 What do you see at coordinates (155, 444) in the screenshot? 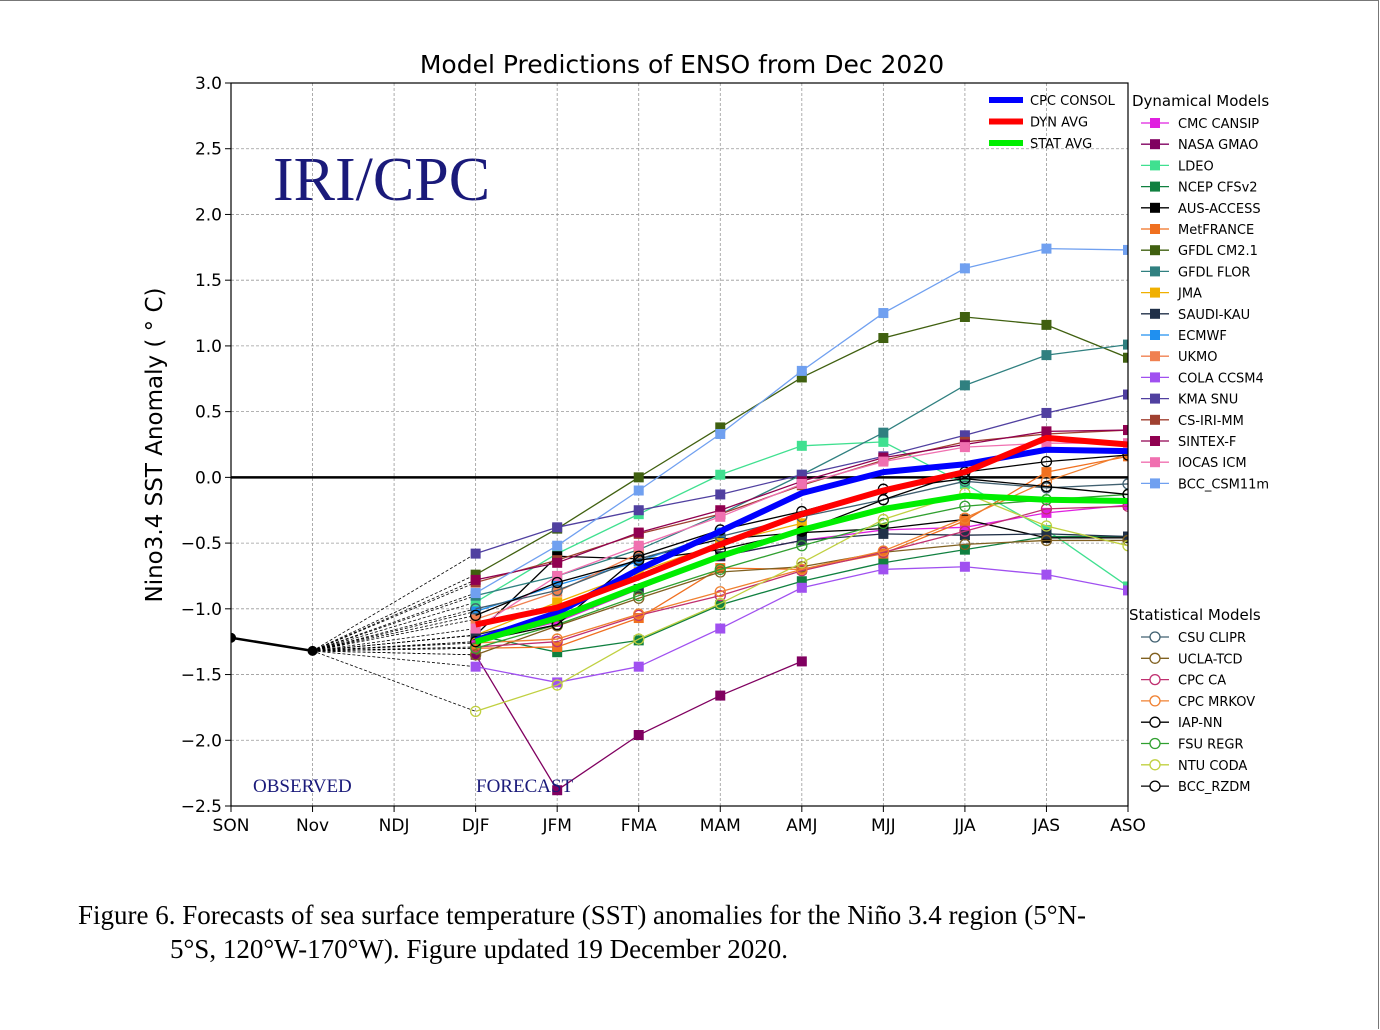
I see `y-axis-label: Nino3.4 SST Anomaly ( ° C)` at bounding box center [155, 444].